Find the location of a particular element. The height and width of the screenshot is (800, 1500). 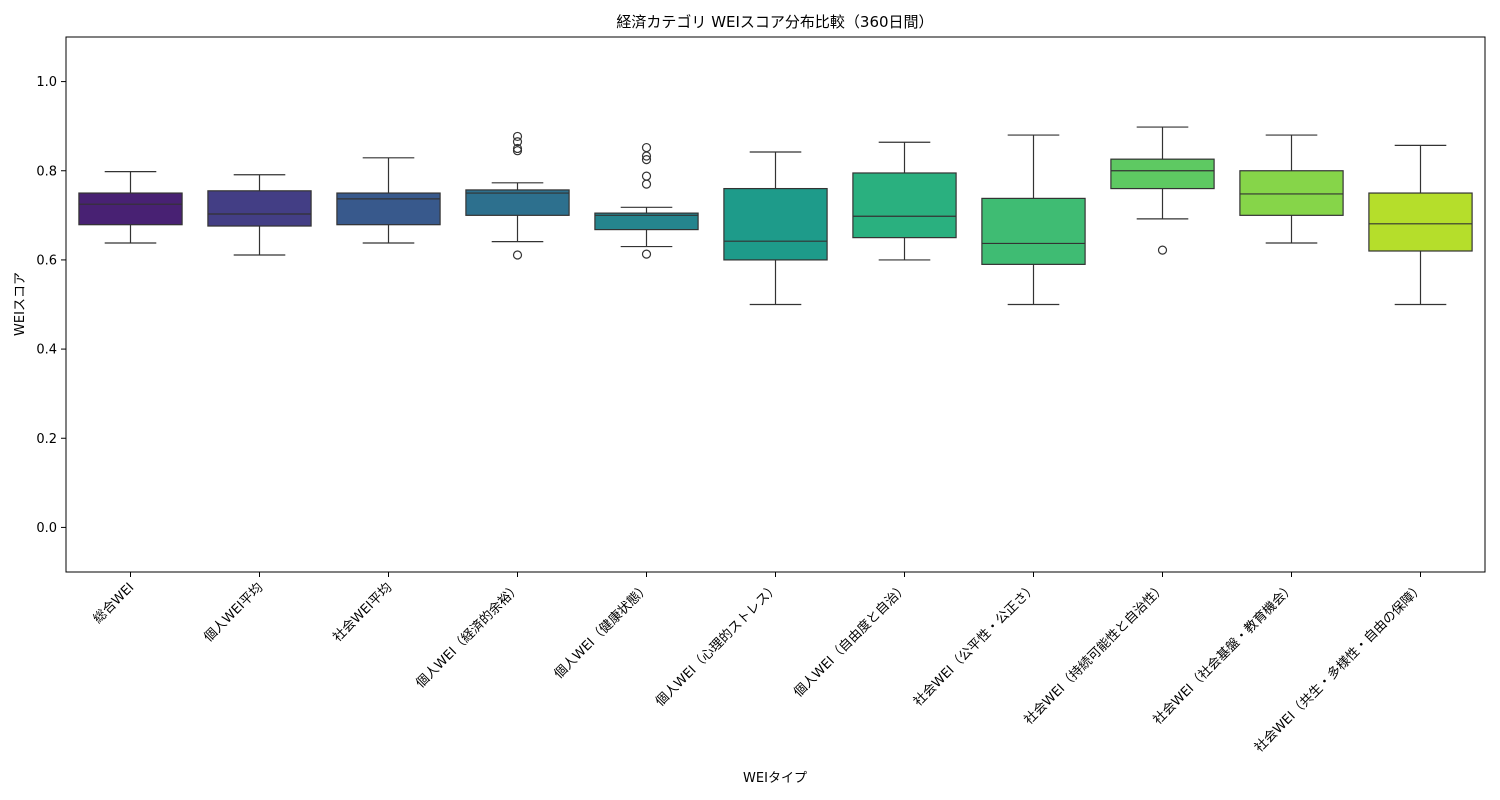

x-tick-label: 社会WEI（公平性・公正さ） is located at coordinates (975, 645).